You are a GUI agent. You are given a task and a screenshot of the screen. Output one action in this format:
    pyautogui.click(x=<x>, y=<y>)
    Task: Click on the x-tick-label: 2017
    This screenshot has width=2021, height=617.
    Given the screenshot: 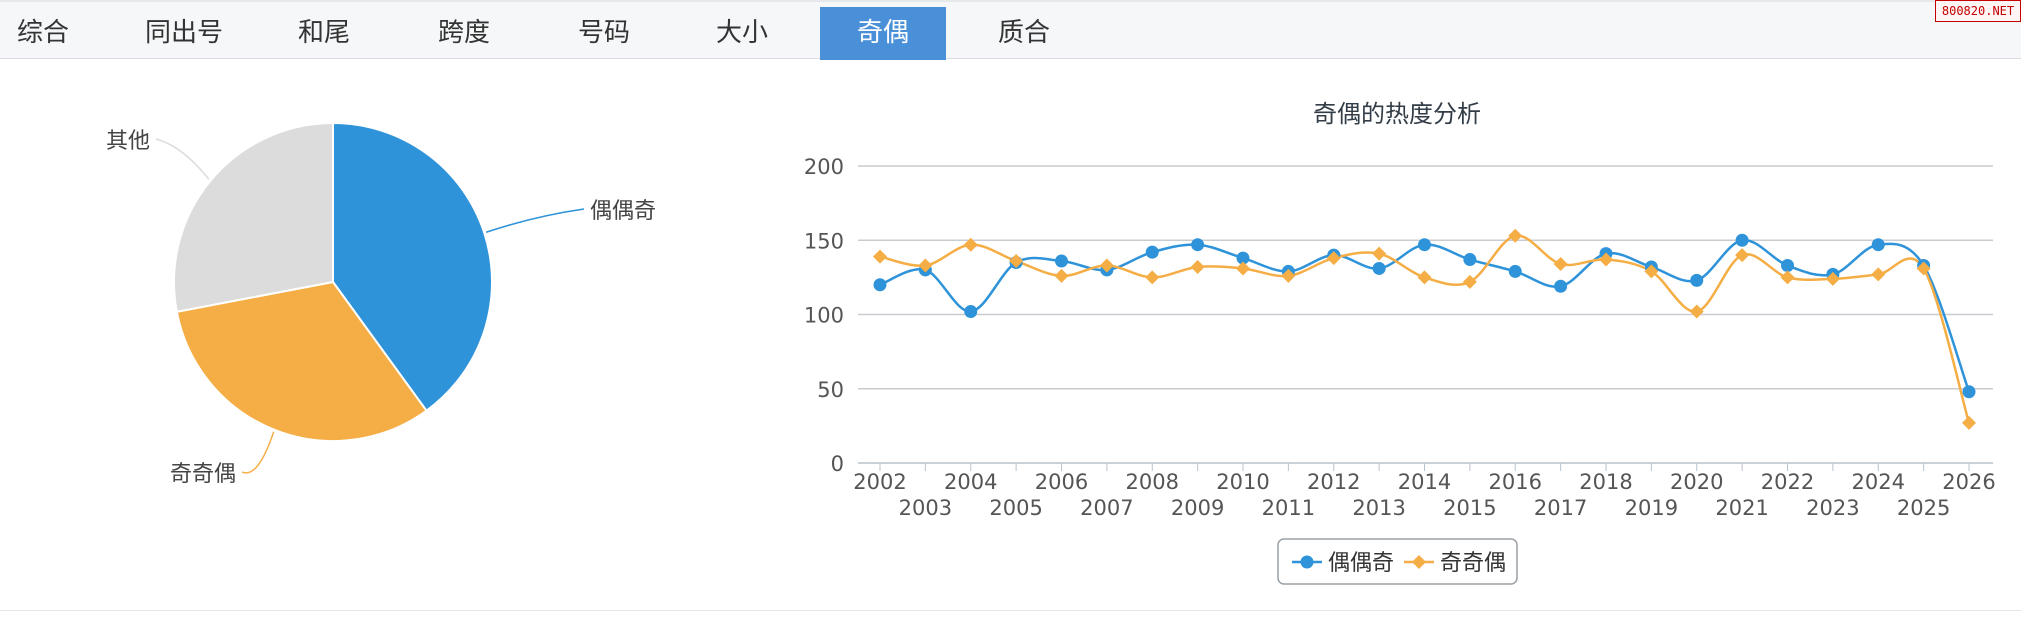 What is the action you would take?
    pyautogui.click(x=1560, y=508)
    